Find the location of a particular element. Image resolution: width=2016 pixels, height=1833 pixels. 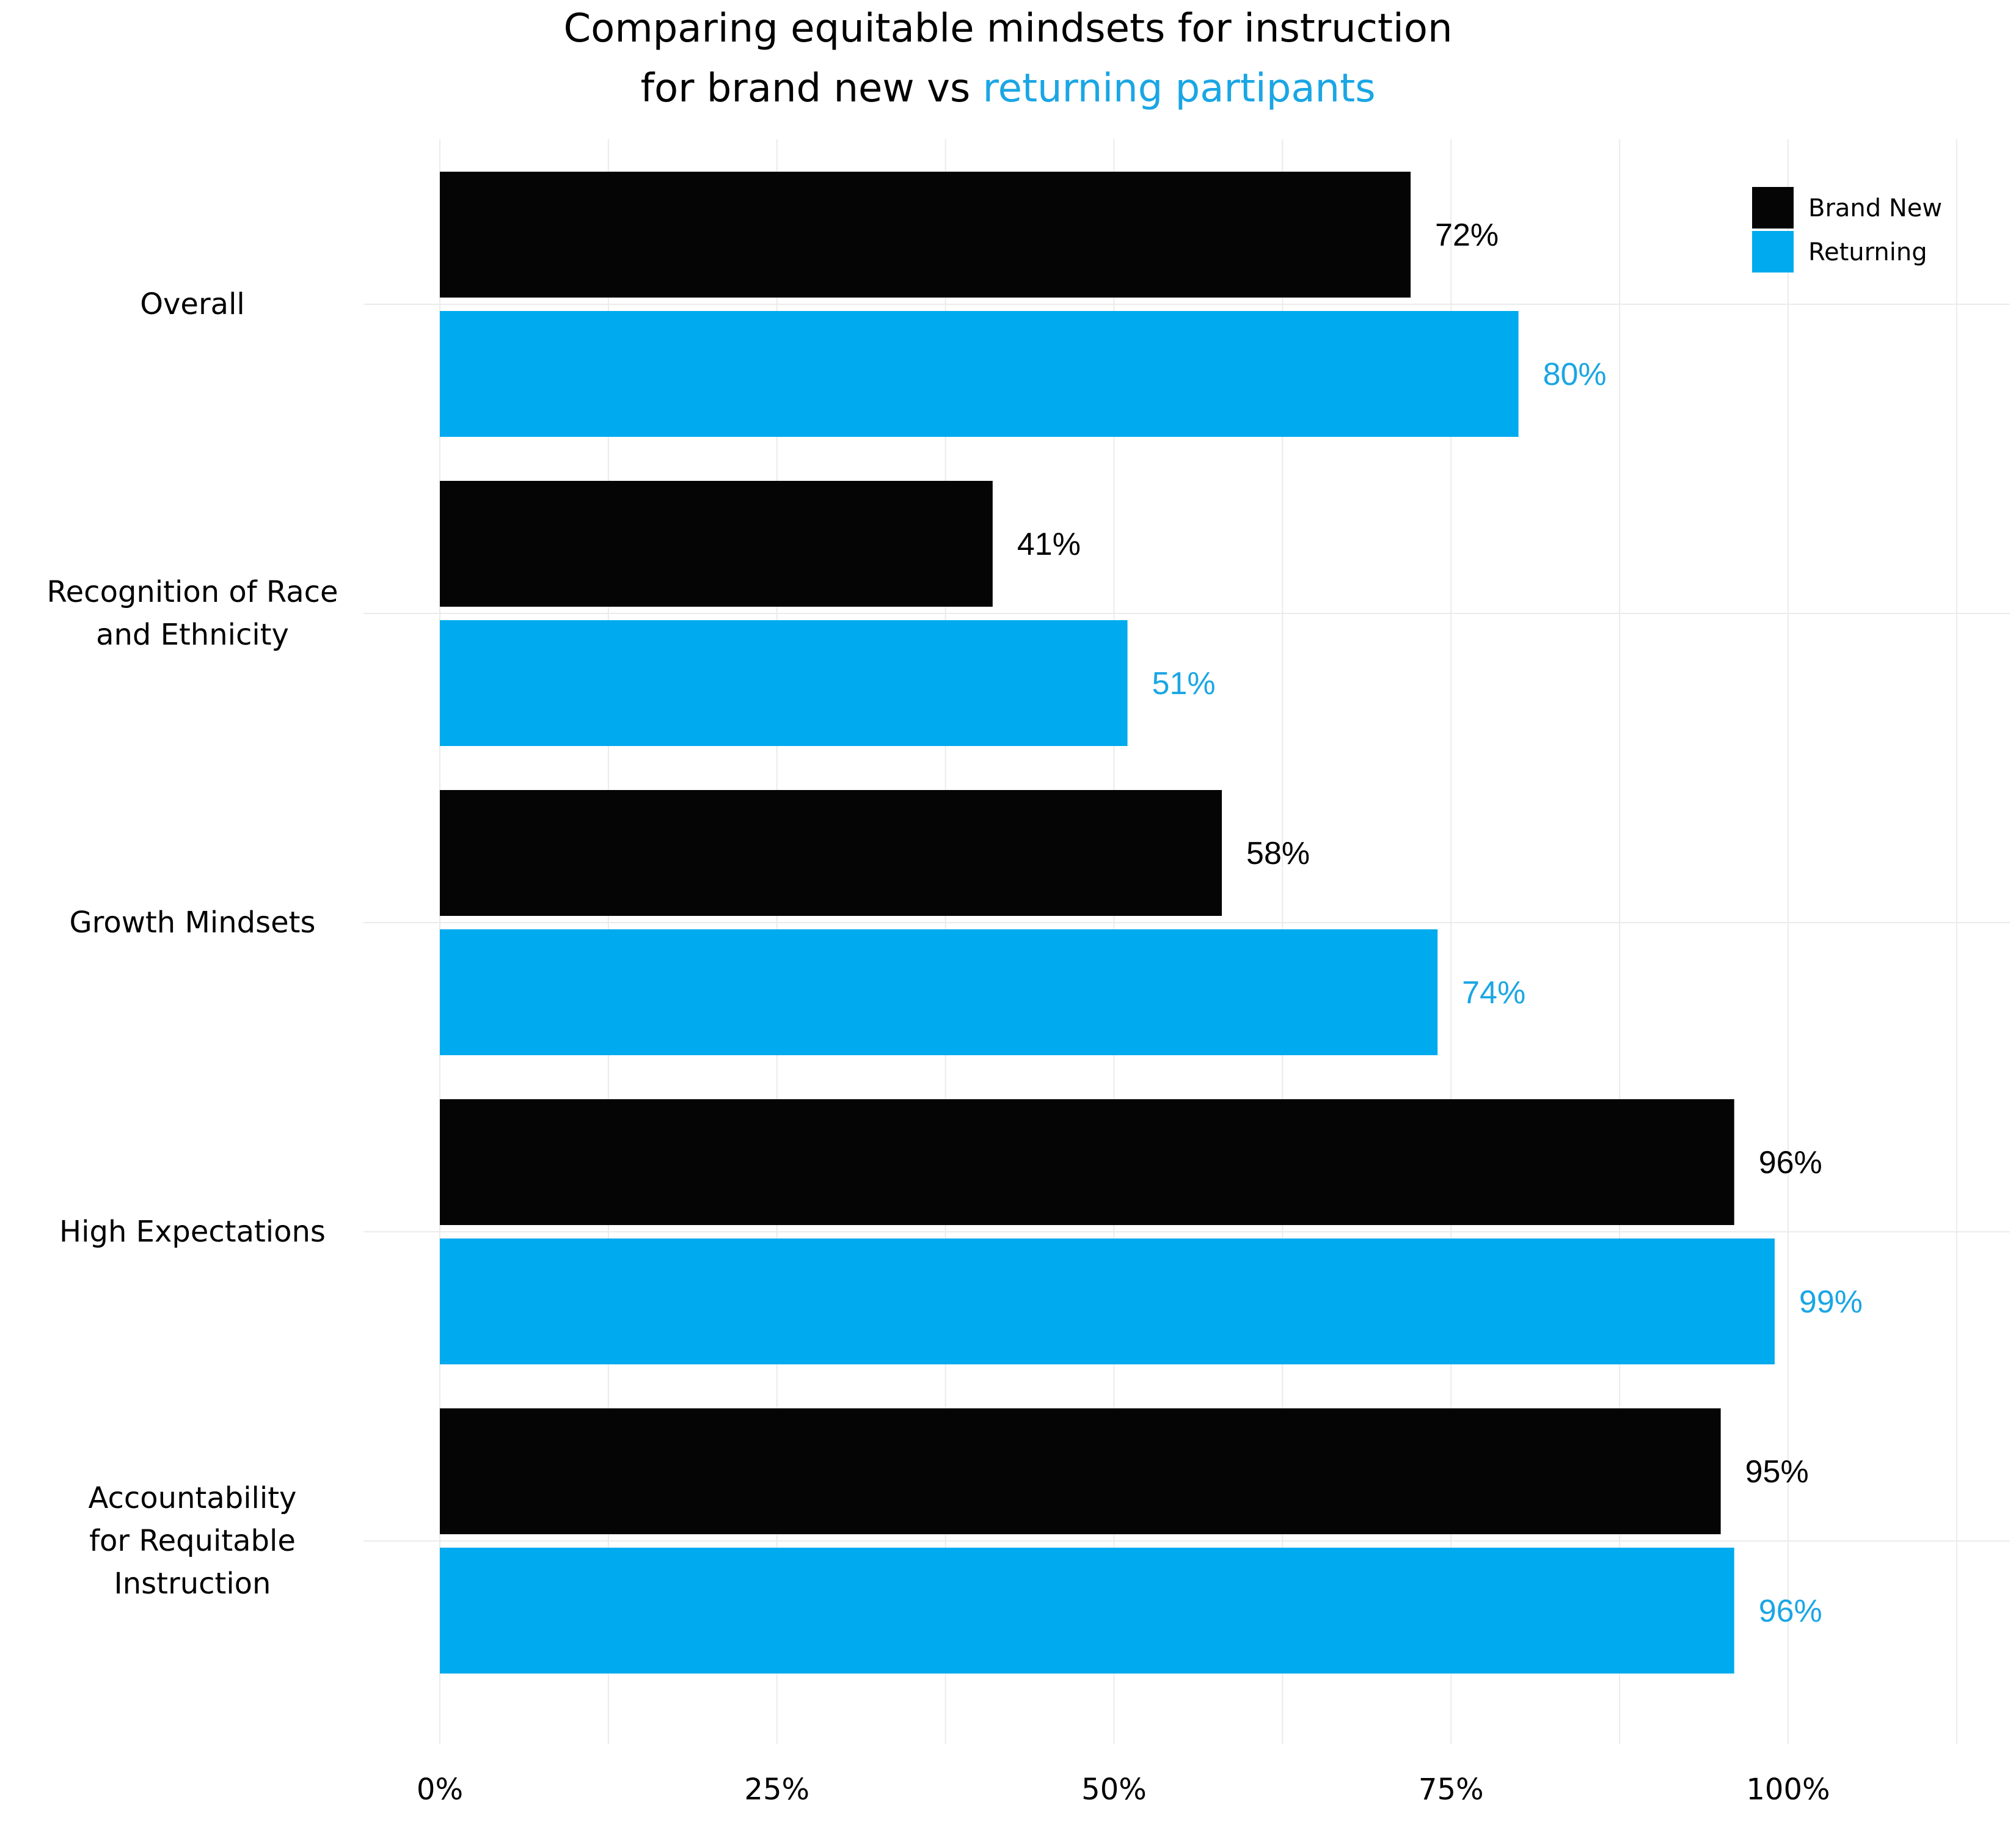

bar-value-label: 99% is located at coordinates (1831, 1302).